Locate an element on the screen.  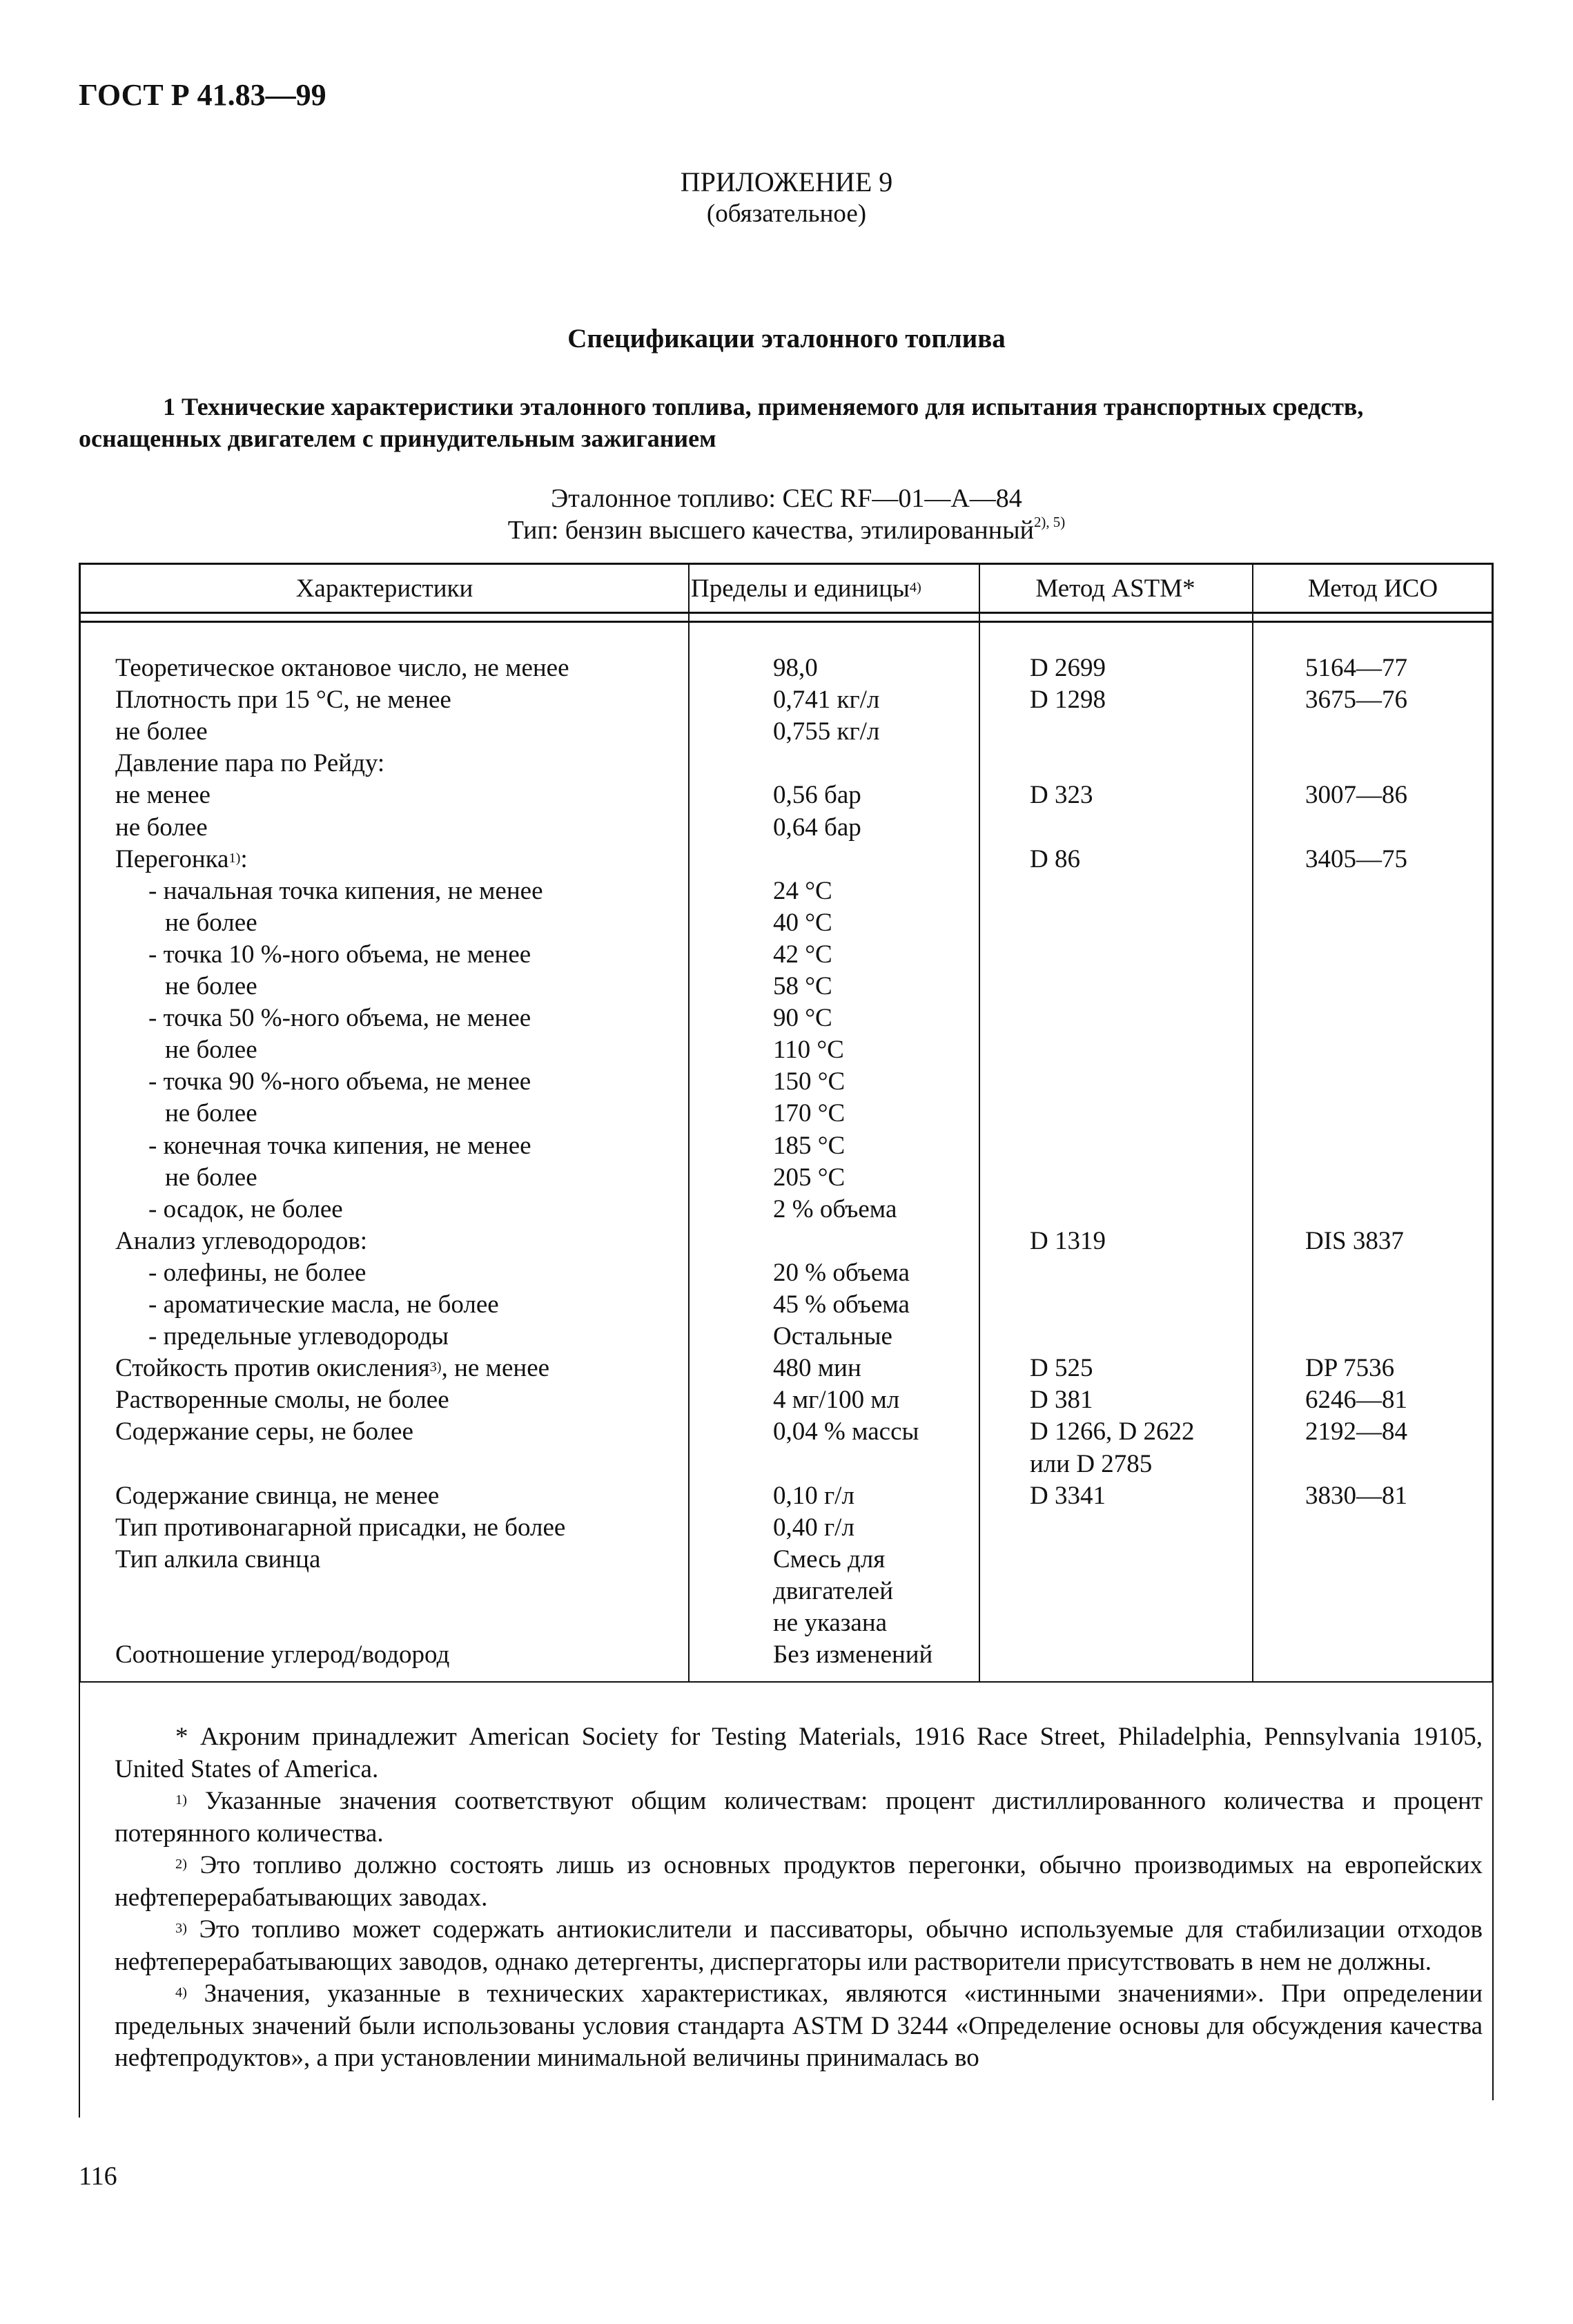
characteristic-text-cont: : is located at coordinates (244, 858).